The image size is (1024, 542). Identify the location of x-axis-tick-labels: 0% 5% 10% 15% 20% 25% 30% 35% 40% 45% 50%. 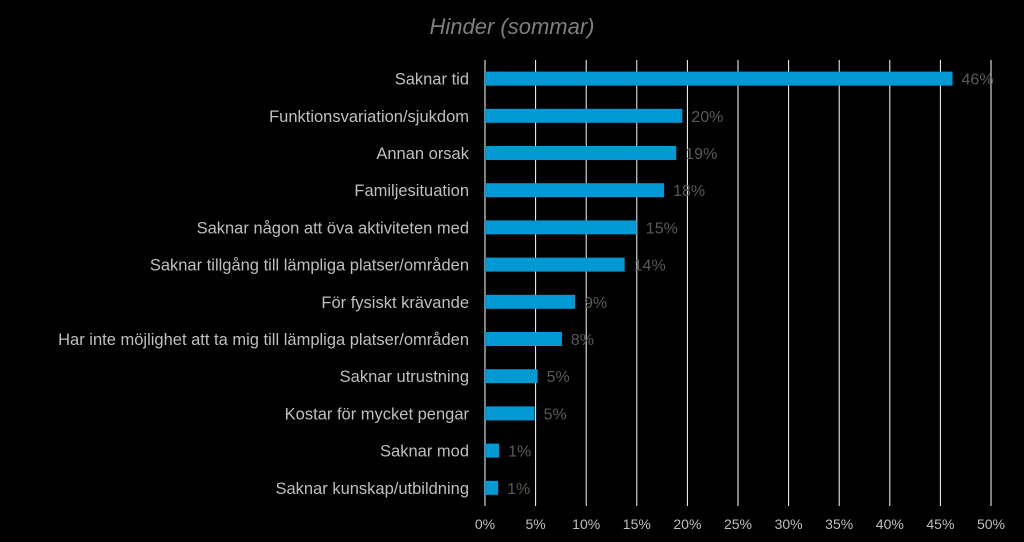
(740, 524).